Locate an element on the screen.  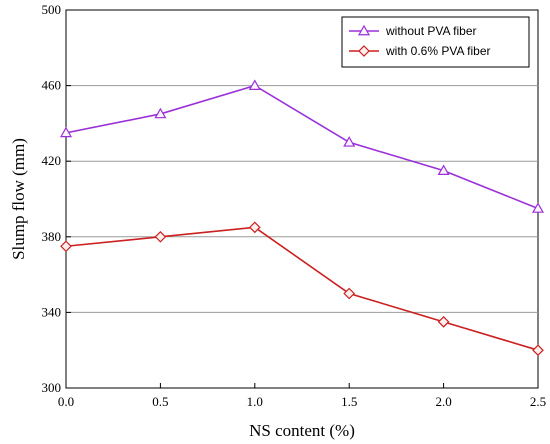
x-tick-label: 2.0 is located at coordinates (443, 401).